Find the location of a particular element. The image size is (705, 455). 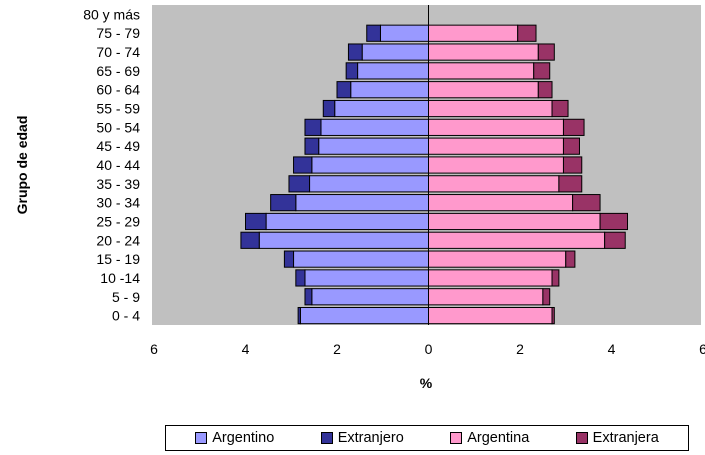

y-tick-label: 15 - 19 is located at coordinates (118, 259).